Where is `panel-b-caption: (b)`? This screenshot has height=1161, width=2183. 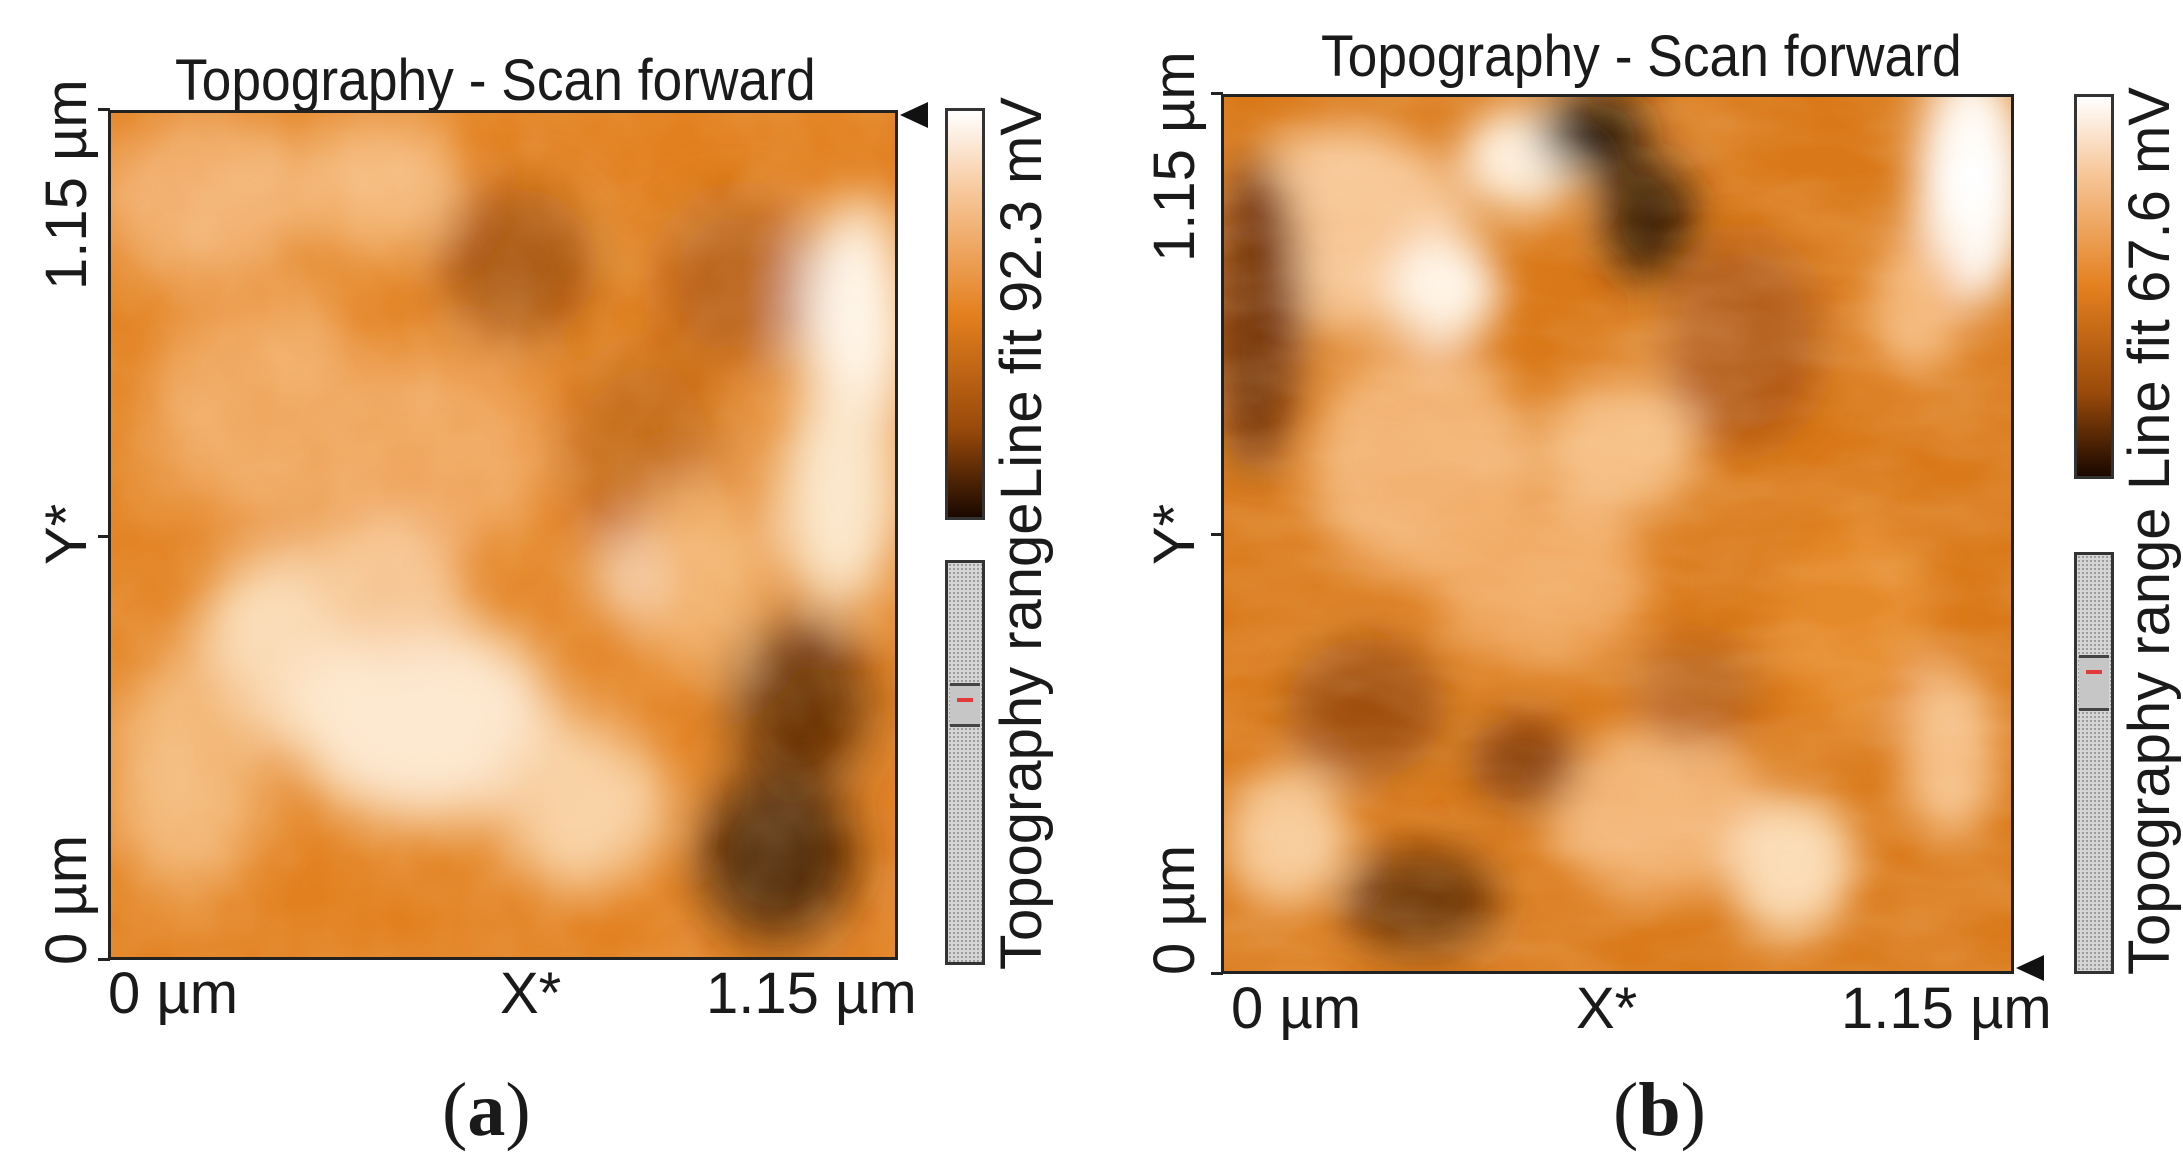
panel-b-caption: (b) is located at coordinates (1659, 1110).